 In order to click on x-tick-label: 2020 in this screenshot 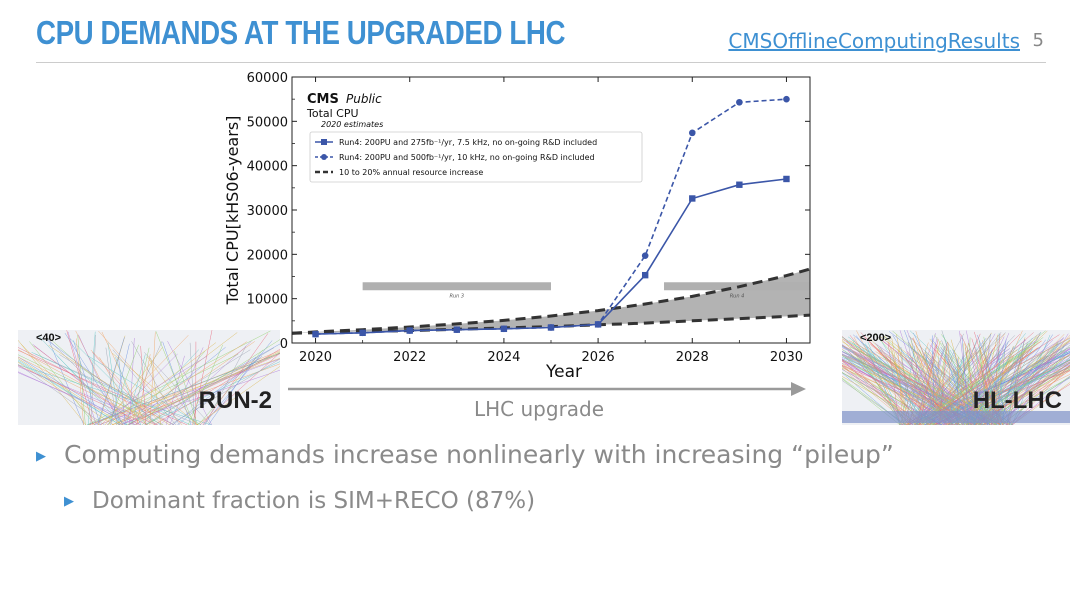, I will do `click(315, 357)`.